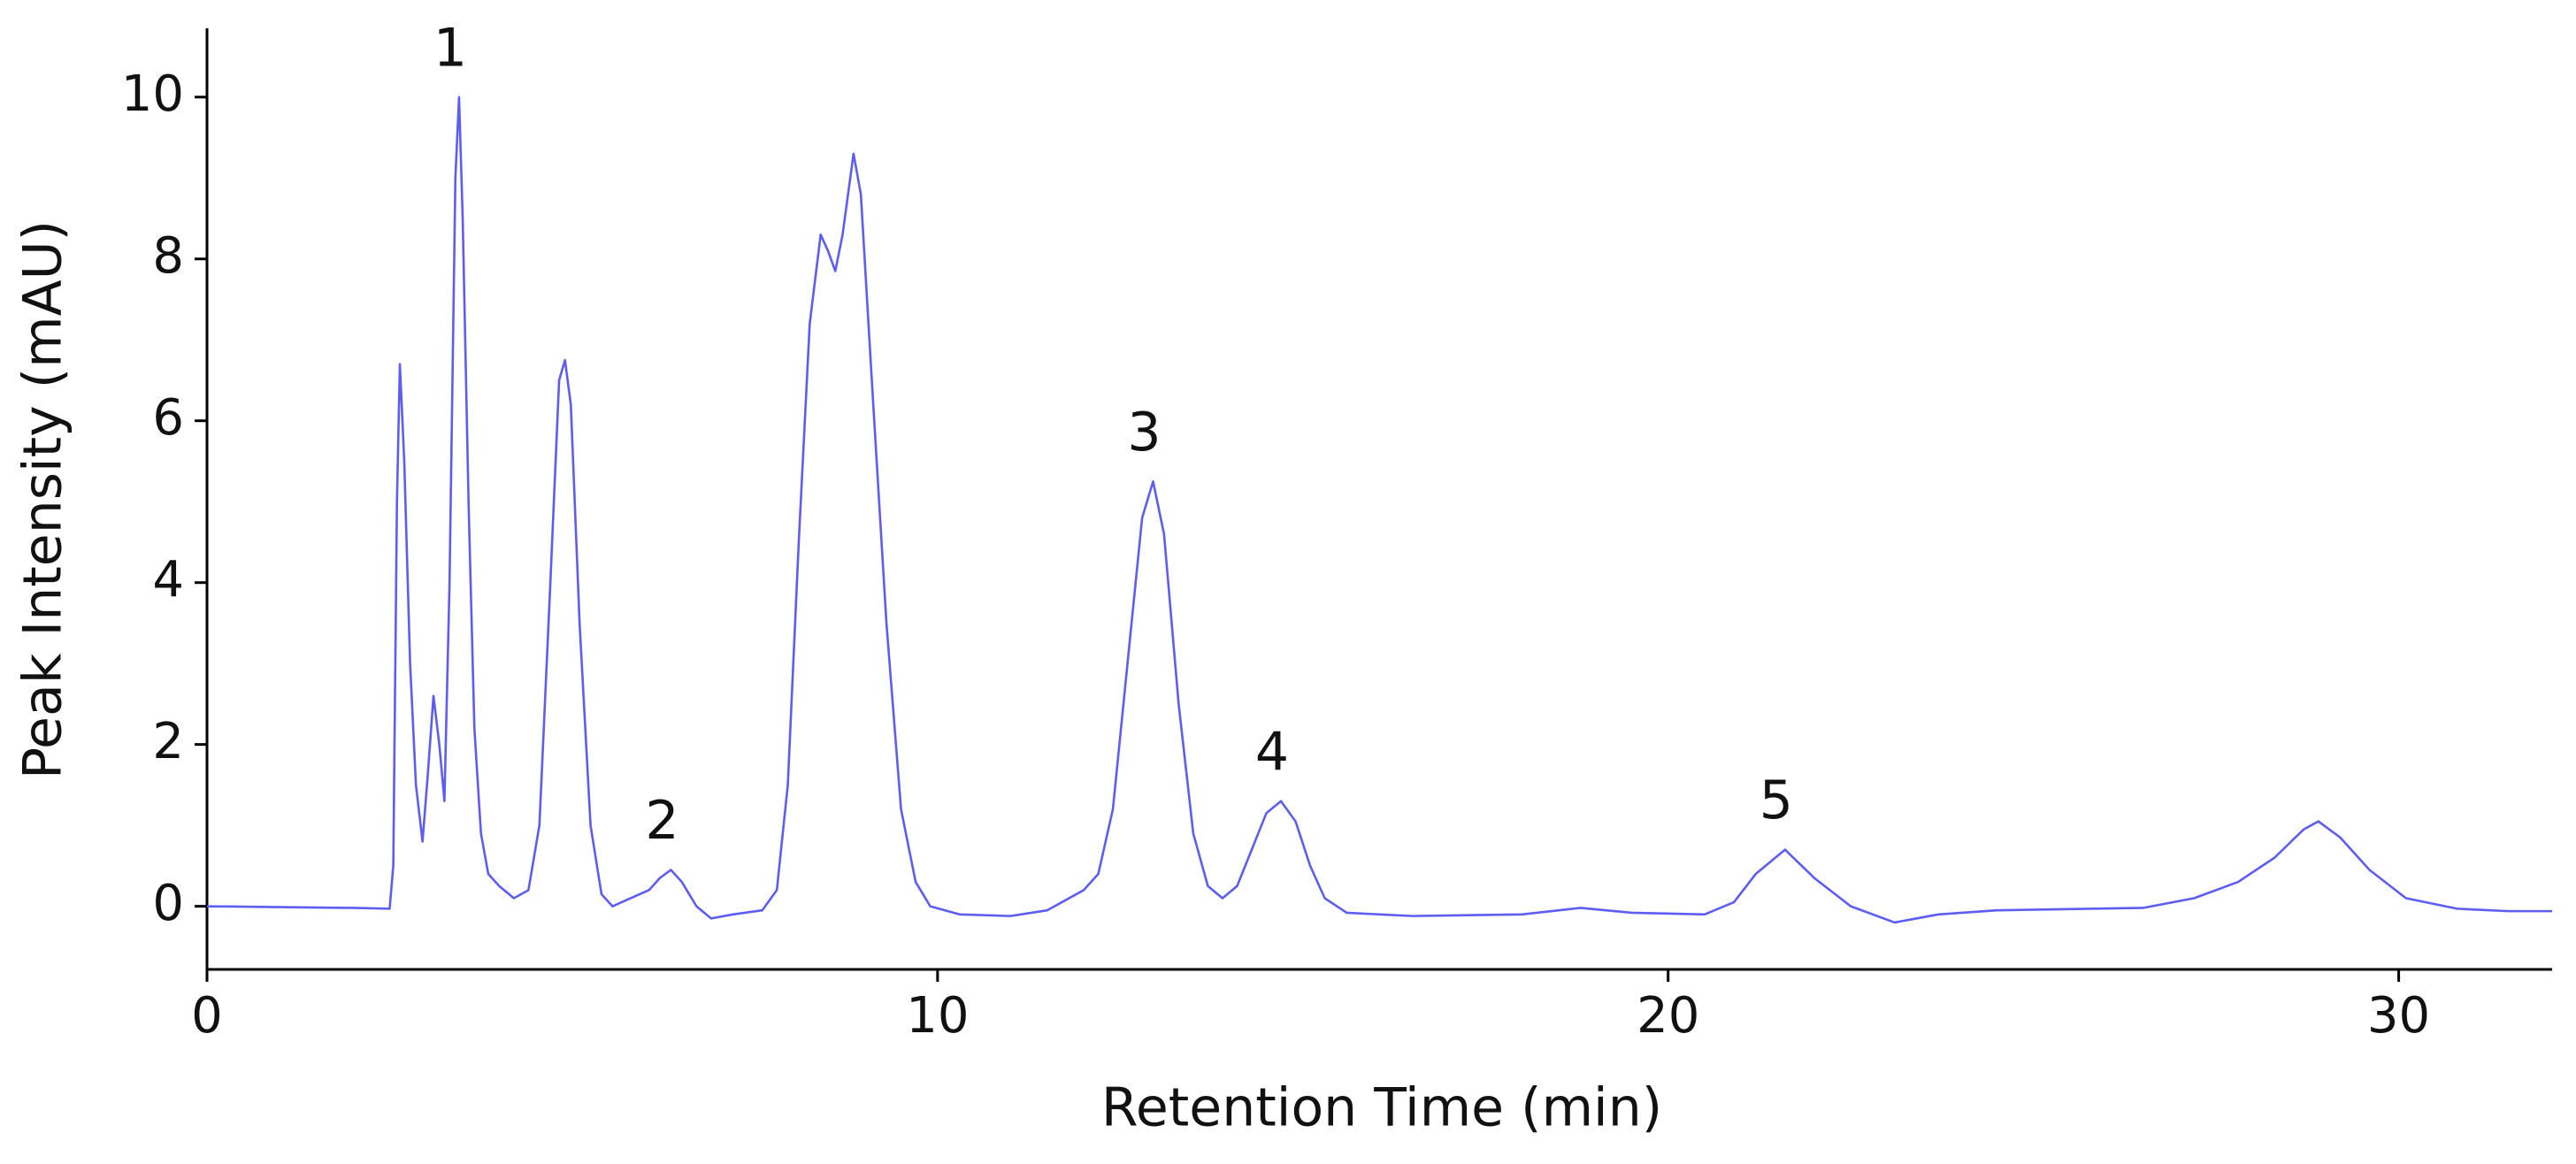  I want to click on x-axis-title: Retention Time (min), so click(1381, 1108).